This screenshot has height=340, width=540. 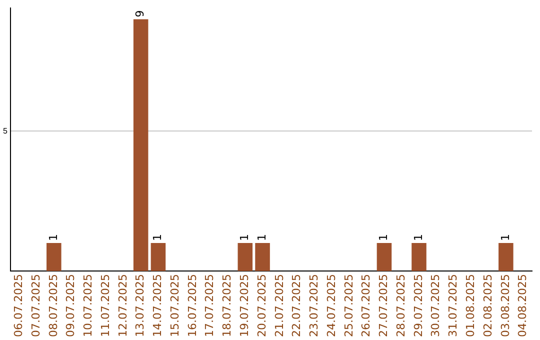 I want to click on x-tick-label: 12.07.2025, so click(x=123, y=306).